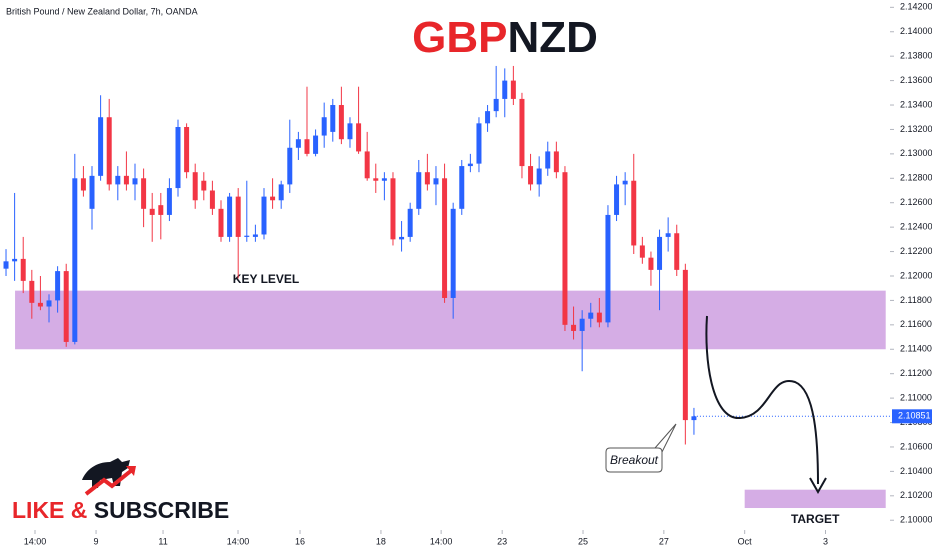  What do you see at coordinates (916, 373) in the screenshot?
I see `y-tick-label: 2.11200` at bounding box center [916, 373].